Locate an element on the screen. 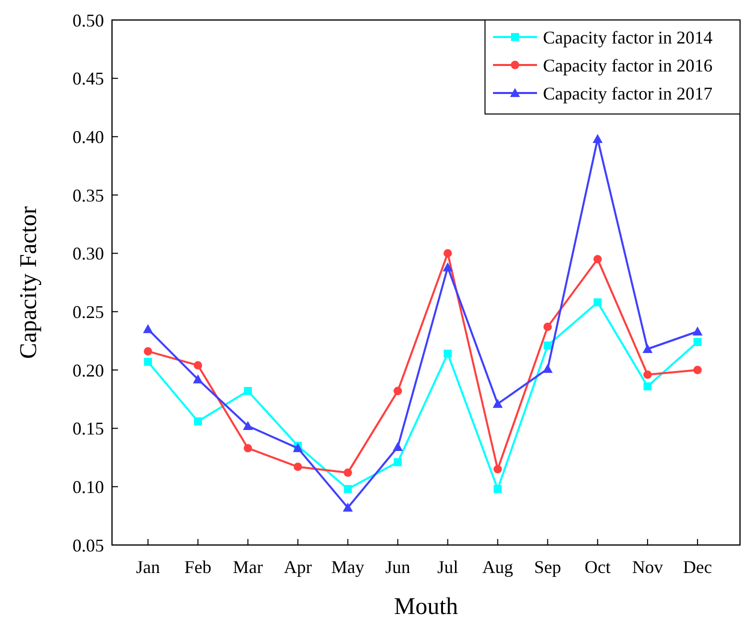  x-tick-label: Mar is located at coordinates (247, 567).